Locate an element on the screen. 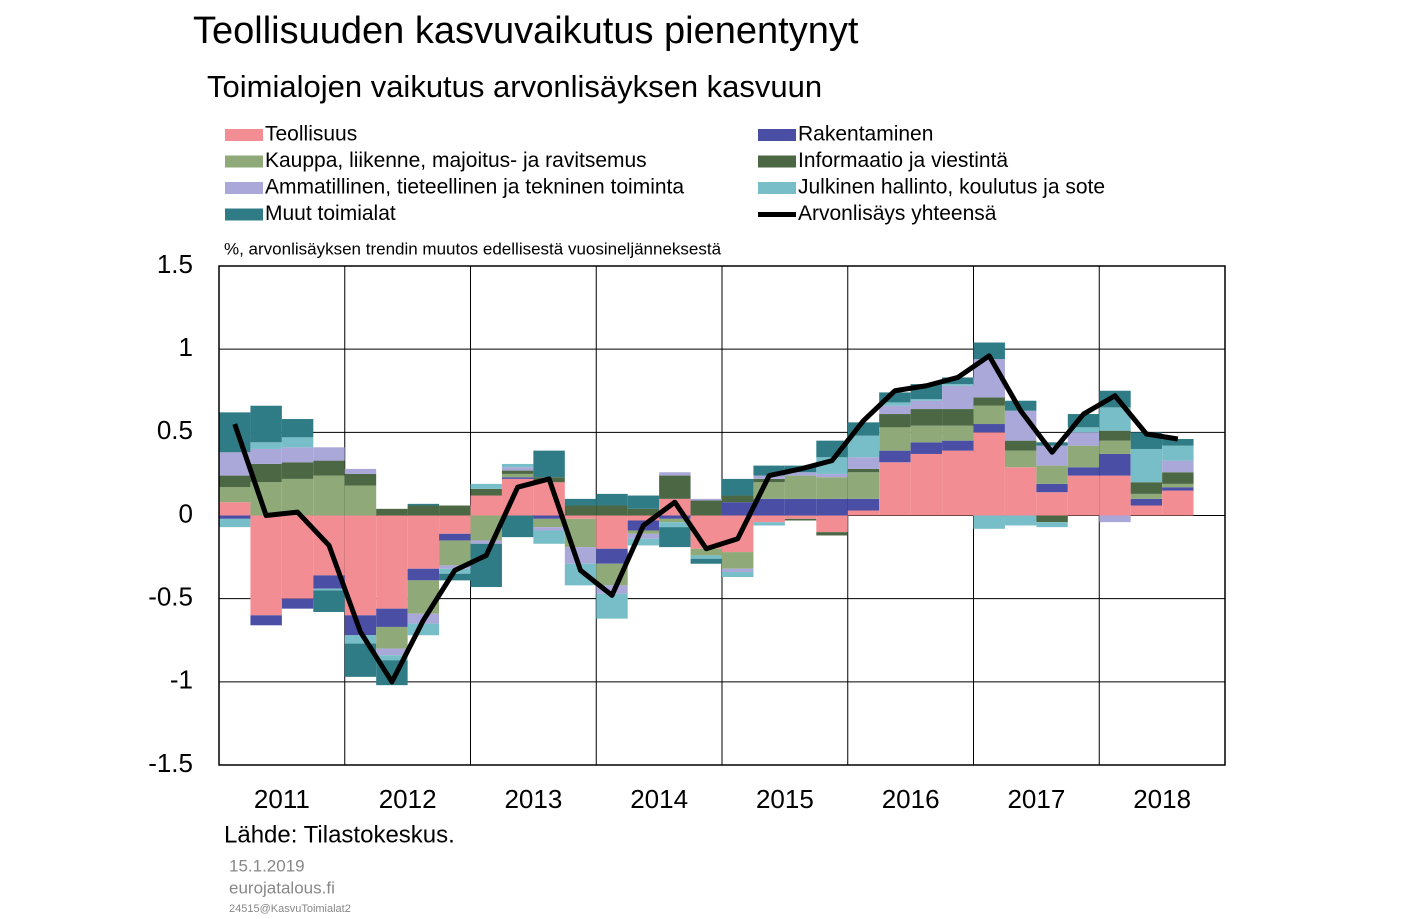  x-tick-label: 2014 is located at coordinates (659, 799).